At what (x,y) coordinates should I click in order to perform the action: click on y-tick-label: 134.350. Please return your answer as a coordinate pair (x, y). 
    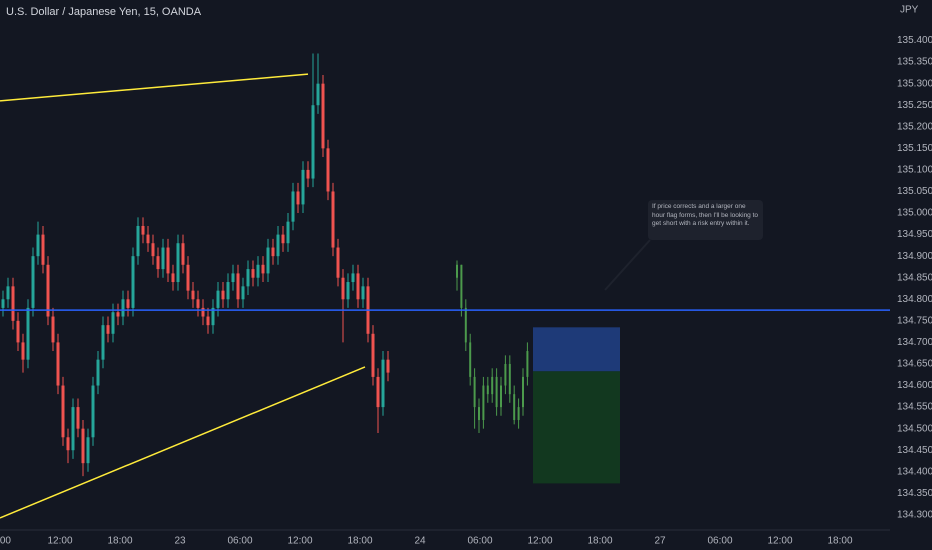
    Looking at the image, I should click on (914, 493).